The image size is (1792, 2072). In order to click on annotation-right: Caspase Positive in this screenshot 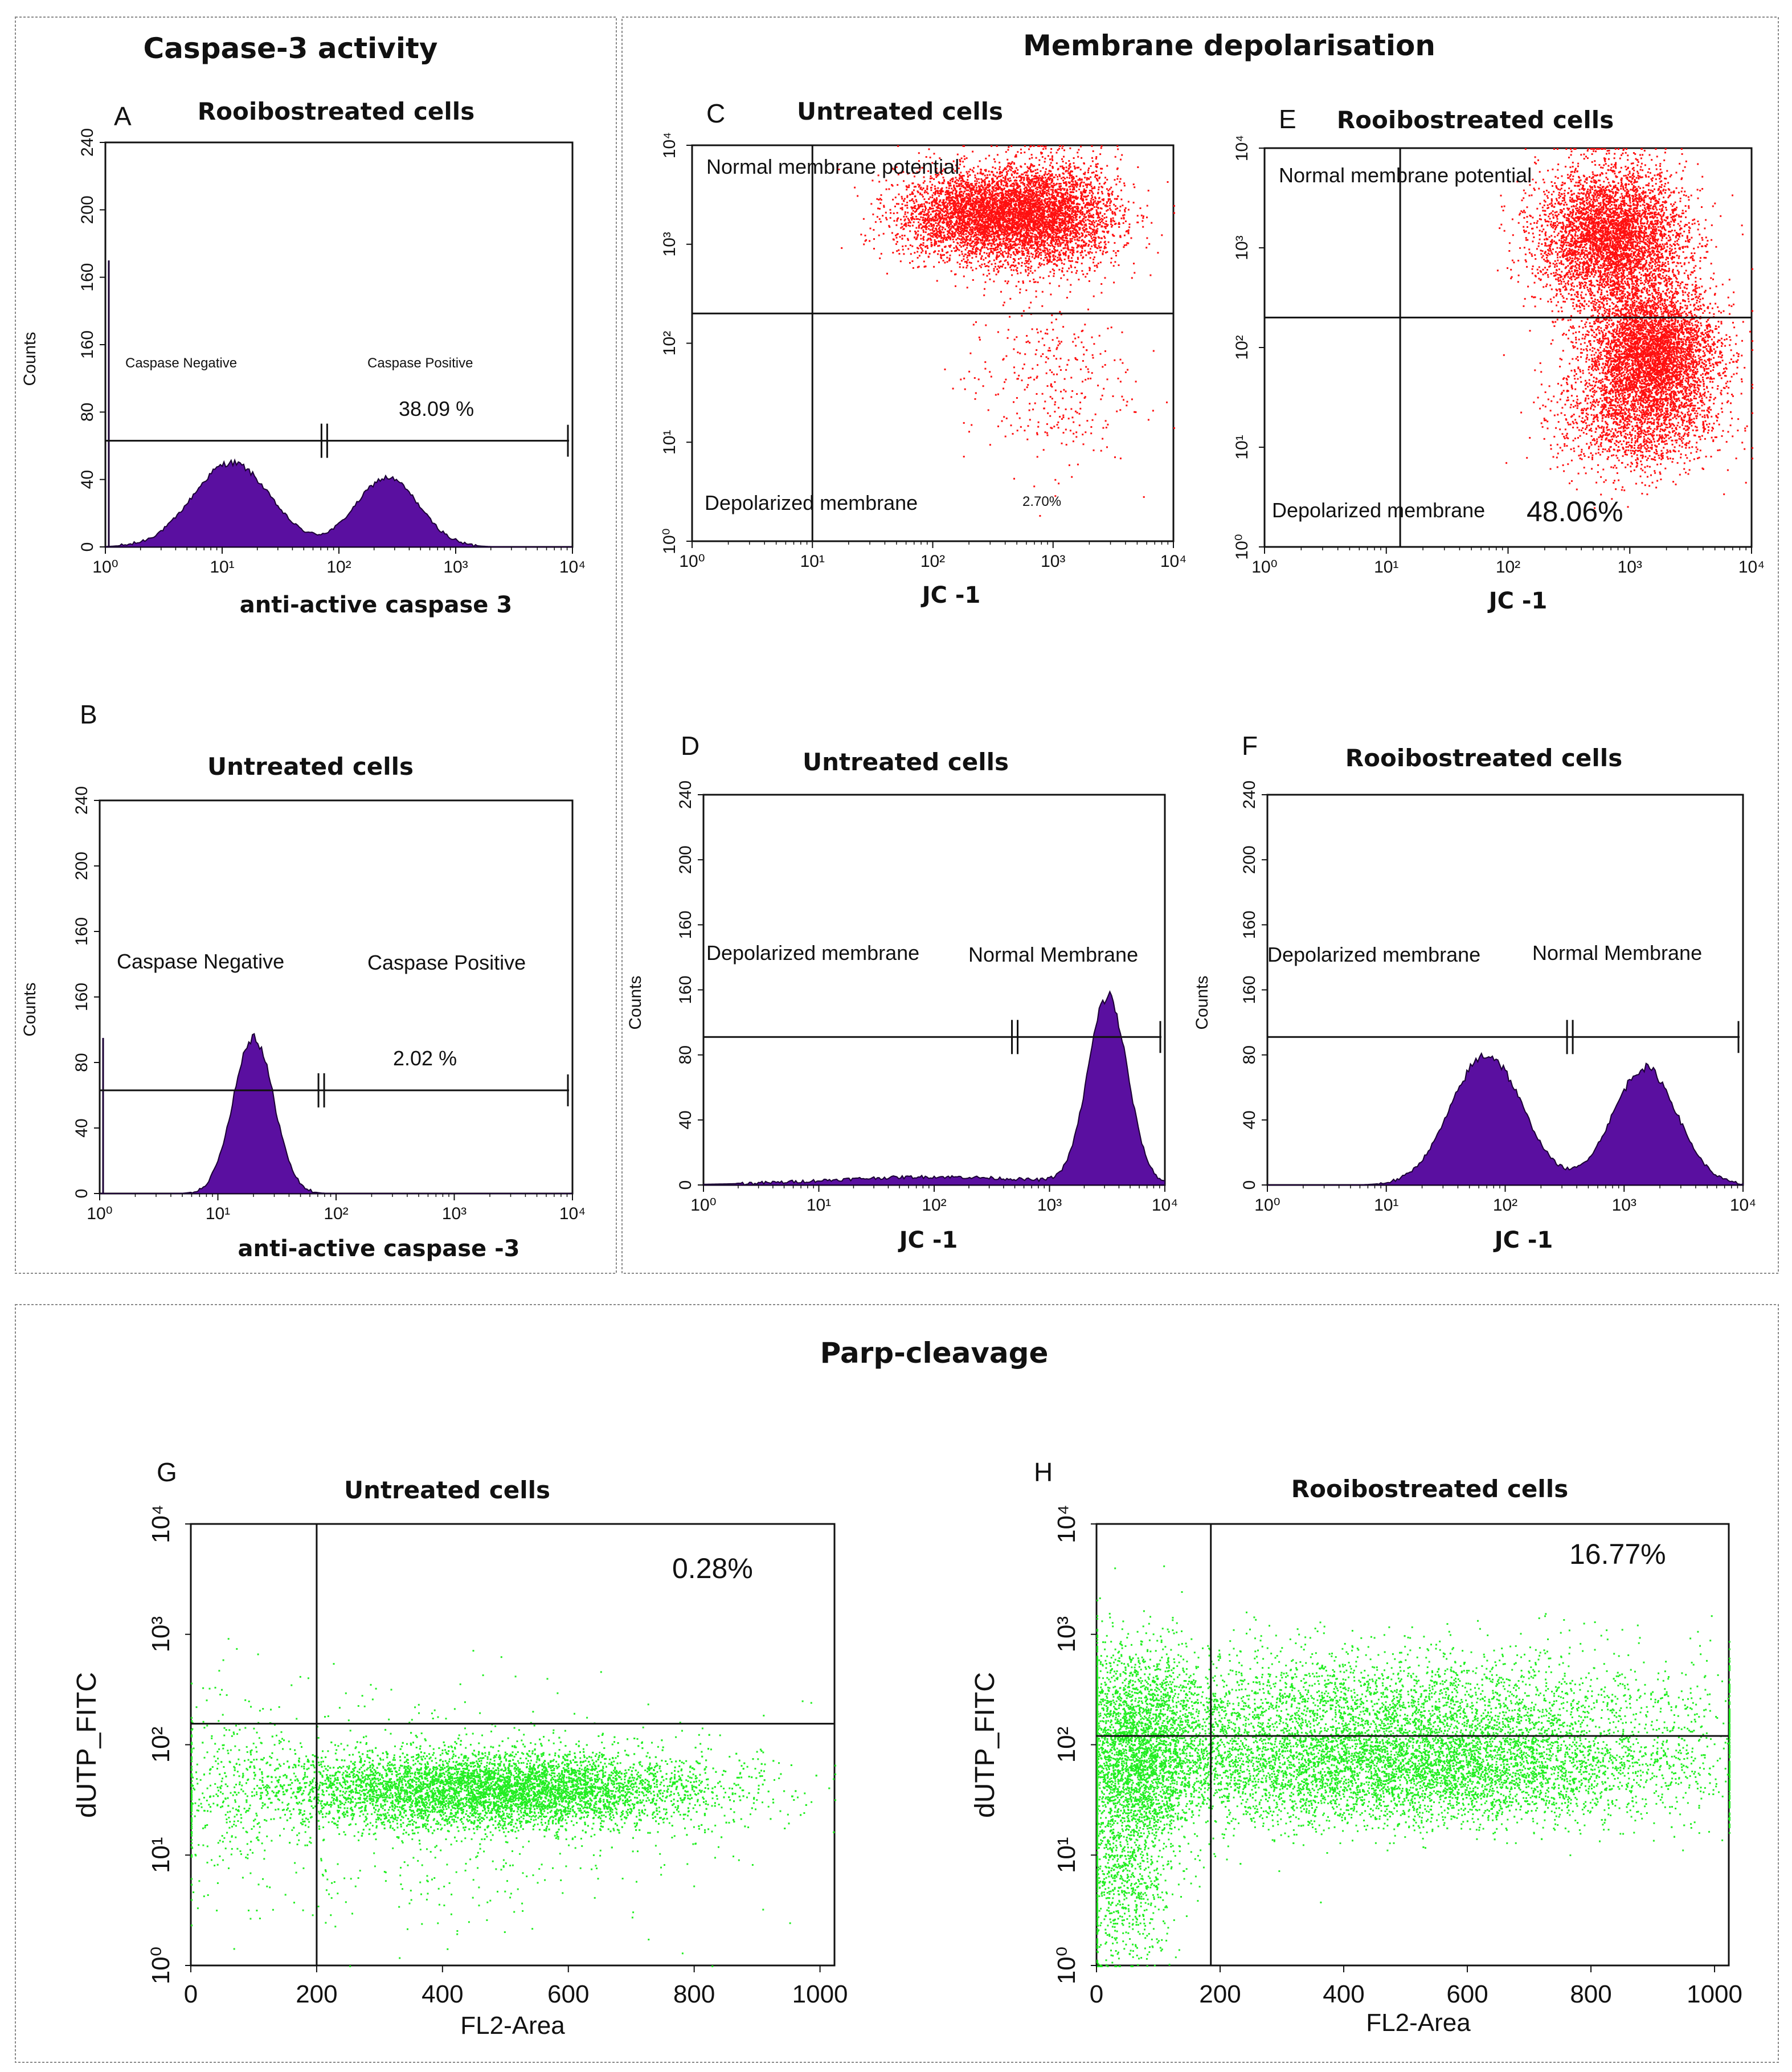, I will do `click(420, 363)`.